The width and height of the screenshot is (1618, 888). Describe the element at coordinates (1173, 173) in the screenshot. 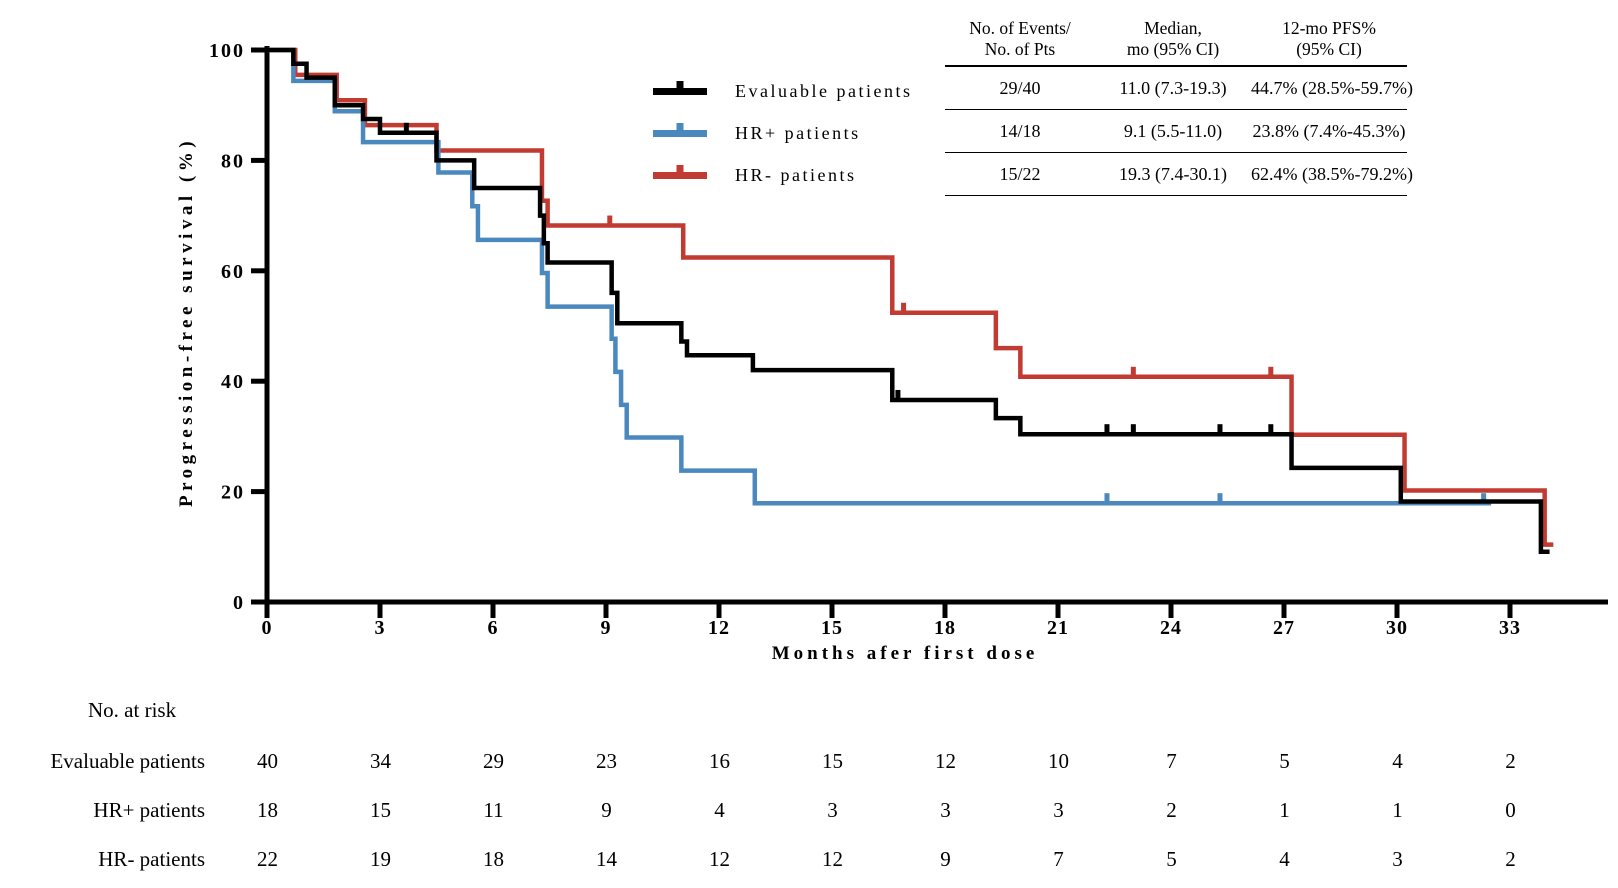

I see `median-value: 19.3 (7.4-30.1)` at that location.